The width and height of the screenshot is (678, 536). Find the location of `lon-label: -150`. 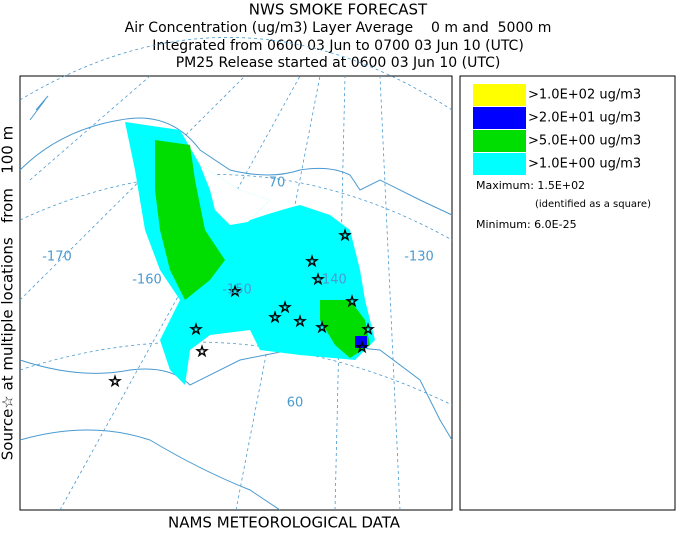

lon-label: -150 is located at coordinates (237, 290).